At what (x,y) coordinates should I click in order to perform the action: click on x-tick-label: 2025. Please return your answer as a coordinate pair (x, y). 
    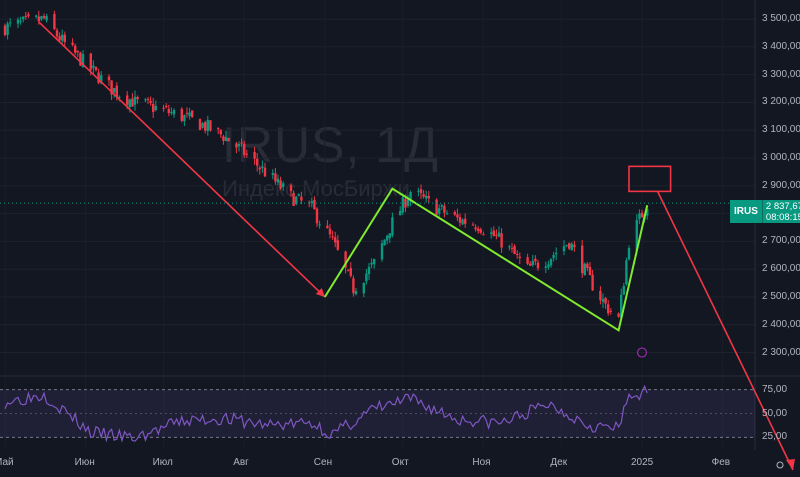
    Looking at the image, I should click on (642, 462).